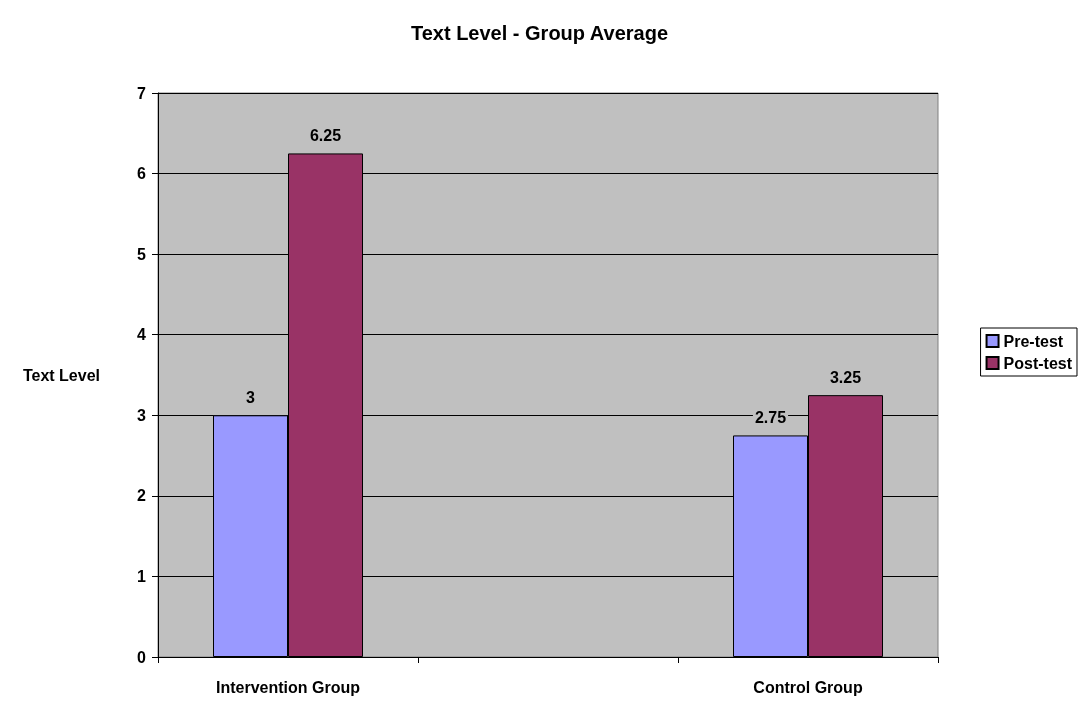 Image resolution: width=1079 pixels, height=704 pixels. Describe the element at coordinates (142, 254) in the screenshot. I see `y-tick-label: 5` at that location.